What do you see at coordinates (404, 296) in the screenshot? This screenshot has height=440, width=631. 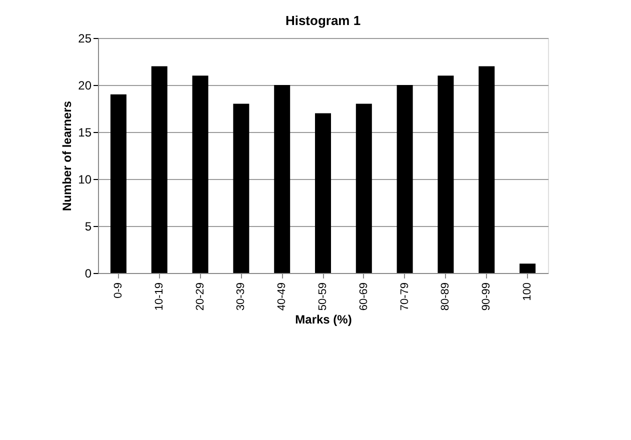 I see `x-tick-label: 70-79` at bounding box center [404, 296].